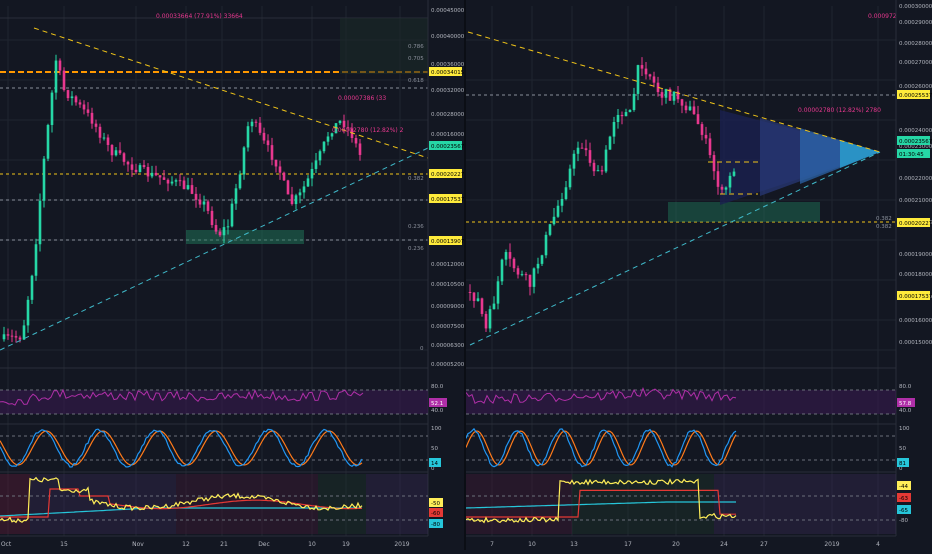 The image size is (932, 554). Describe the element at coordinates (764, 544) in the screenshot. I see `time-tick-label: 27` at that location.